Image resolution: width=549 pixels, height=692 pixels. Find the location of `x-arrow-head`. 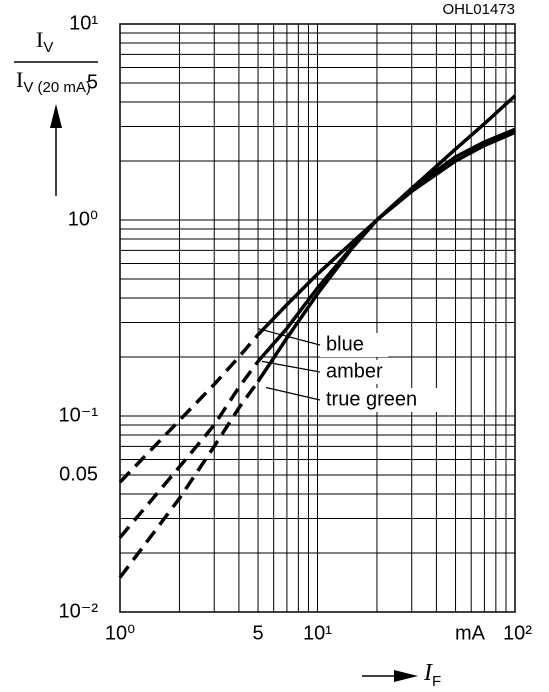

x-arrow-head is located at coordinates (406, 676).